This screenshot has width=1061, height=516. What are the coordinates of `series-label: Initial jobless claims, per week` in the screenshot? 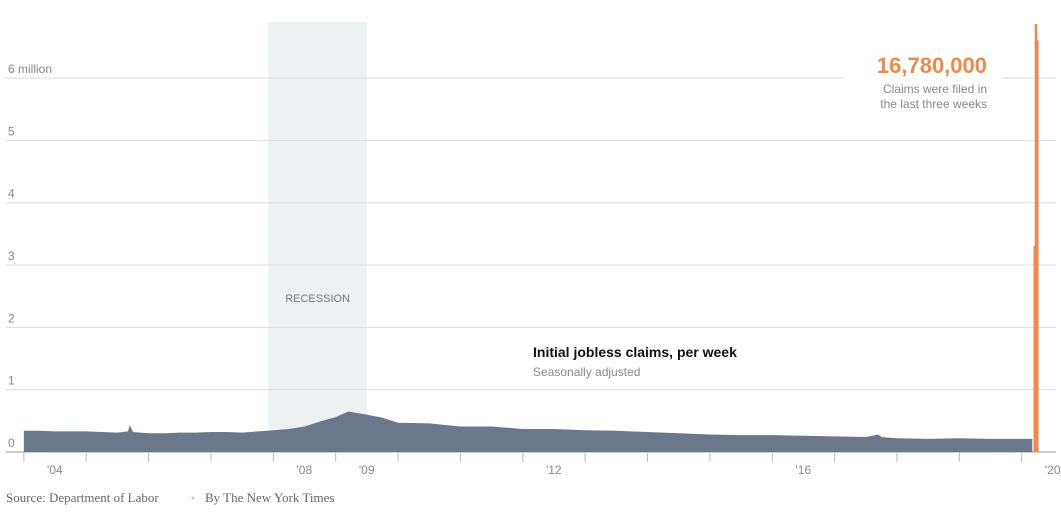 It's located at (635, 352).